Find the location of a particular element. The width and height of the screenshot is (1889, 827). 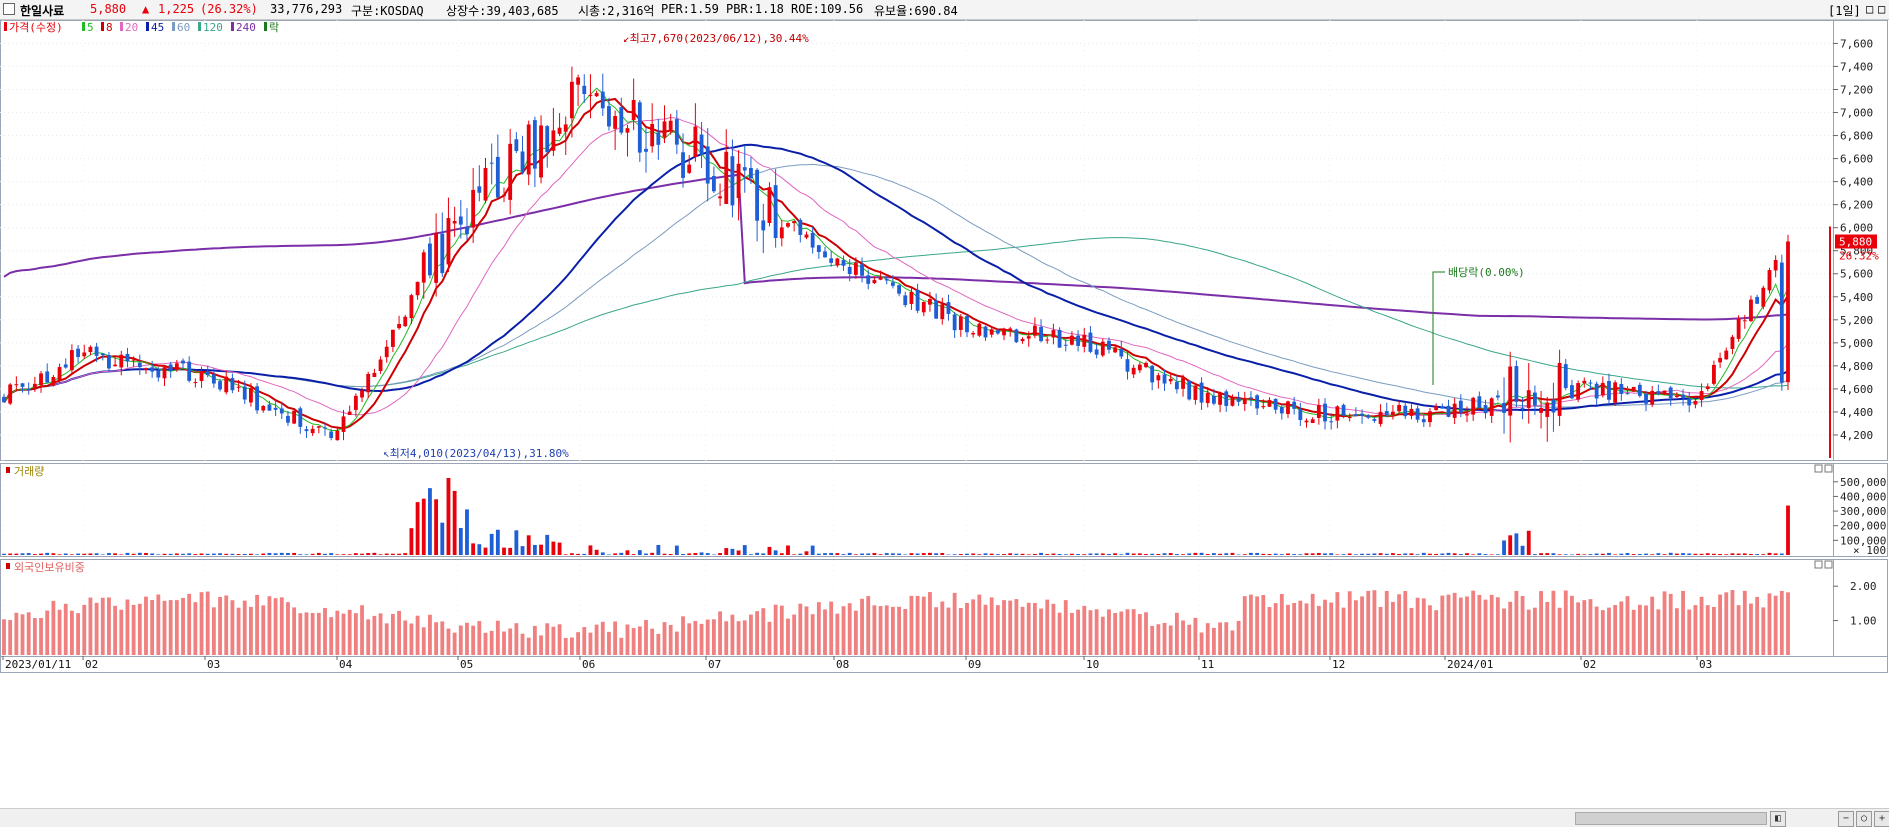

x-axis-label: 2023/01/11 is located at coordinates (38, 664).